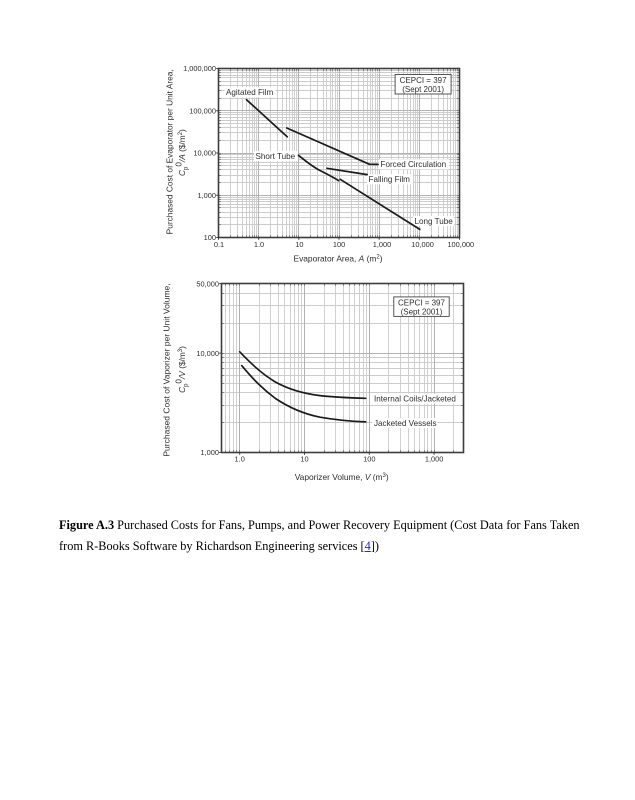  What do you see at coordinates (182, 369) in the screenshot?
I see `svg-text: Cp0/V ($/m3)` at bounding box center [182, 369].